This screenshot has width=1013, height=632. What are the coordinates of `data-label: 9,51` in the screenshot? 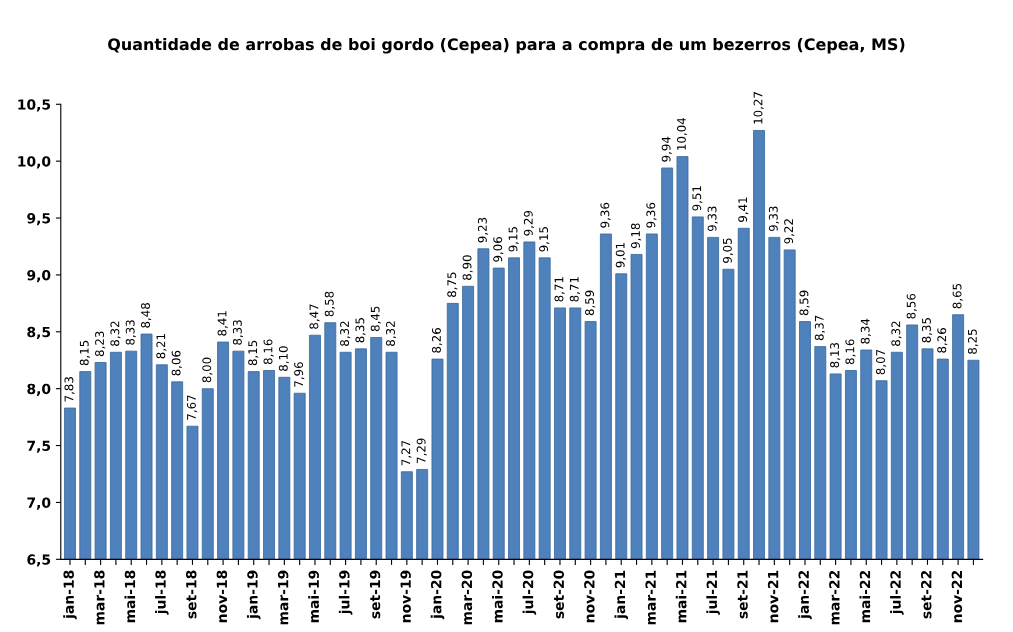 It's located at (697, 198).